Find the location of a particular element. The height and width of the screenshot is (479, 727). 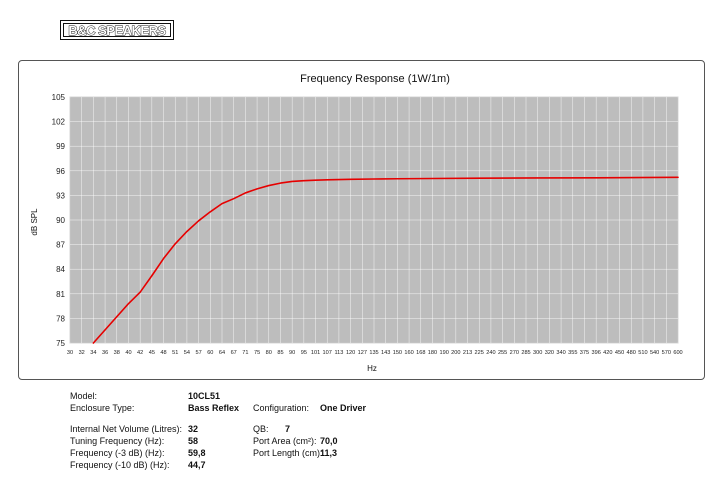

enclosure-value: Bass Reflex is located at coordinates (214, 408).